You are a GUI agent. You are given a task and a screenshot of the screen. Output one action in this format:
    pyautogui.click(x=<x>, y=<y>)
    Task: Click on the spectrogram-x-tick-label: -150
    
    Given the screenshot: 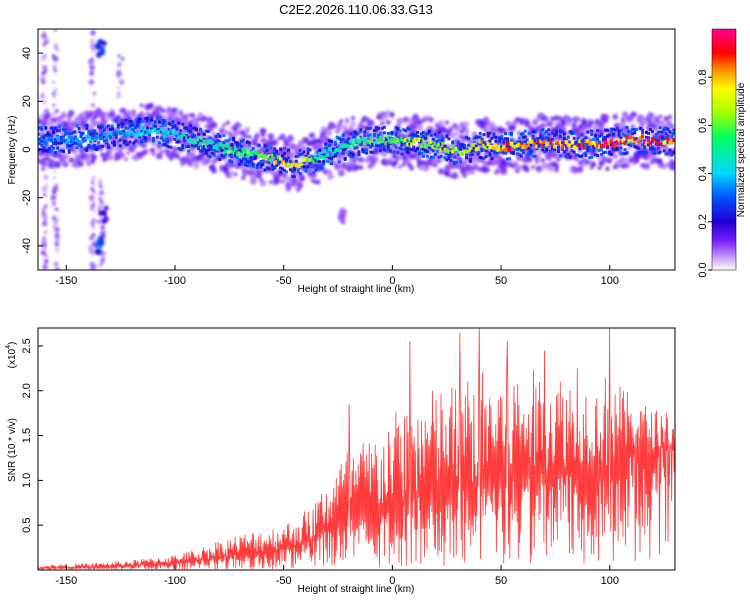 What is the action you would take?
    pyautogui.click(x=66, y=281)
    